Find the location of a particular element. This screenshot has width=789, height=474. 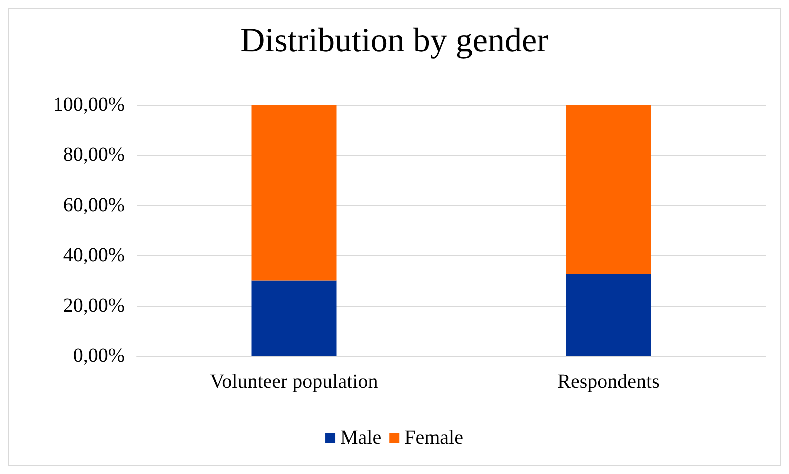

chart-title: Distribution by gender is located at coordinates (395, 41).